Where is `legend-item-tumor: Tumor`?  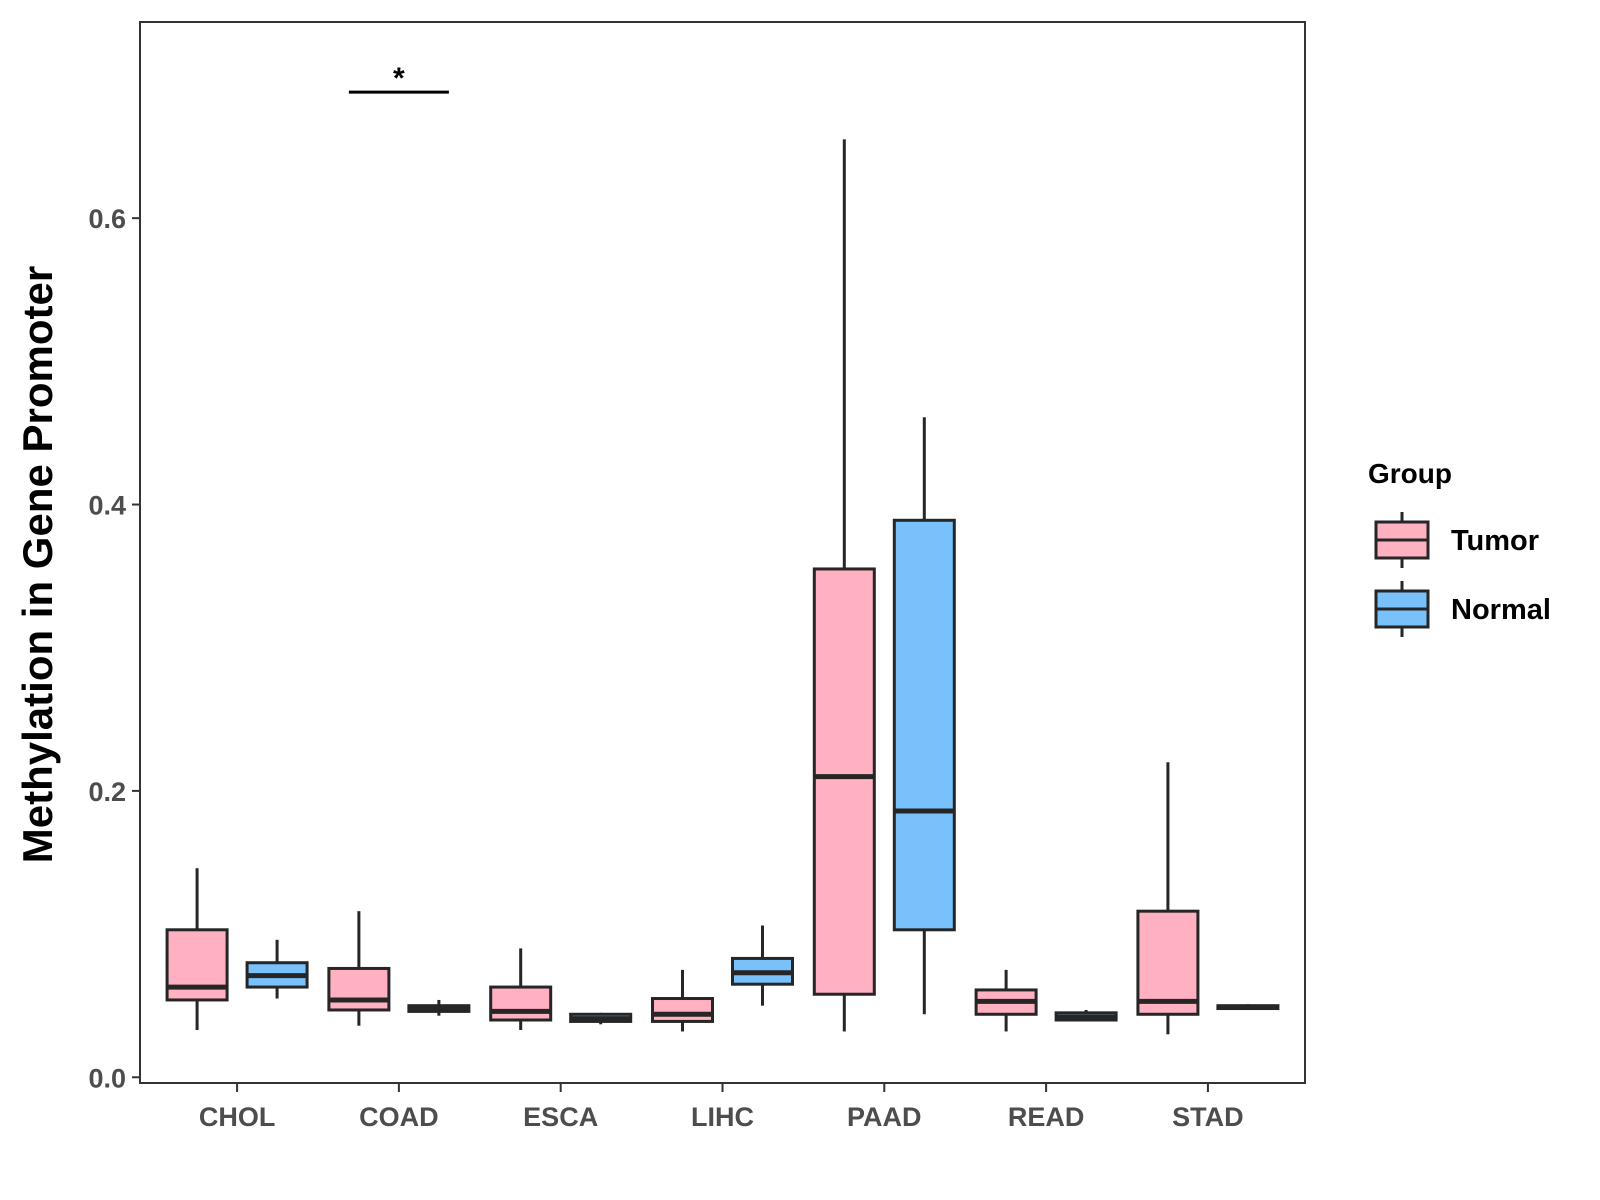 legend-item-tumor: Tumor is located at coordinates (1456, 540).